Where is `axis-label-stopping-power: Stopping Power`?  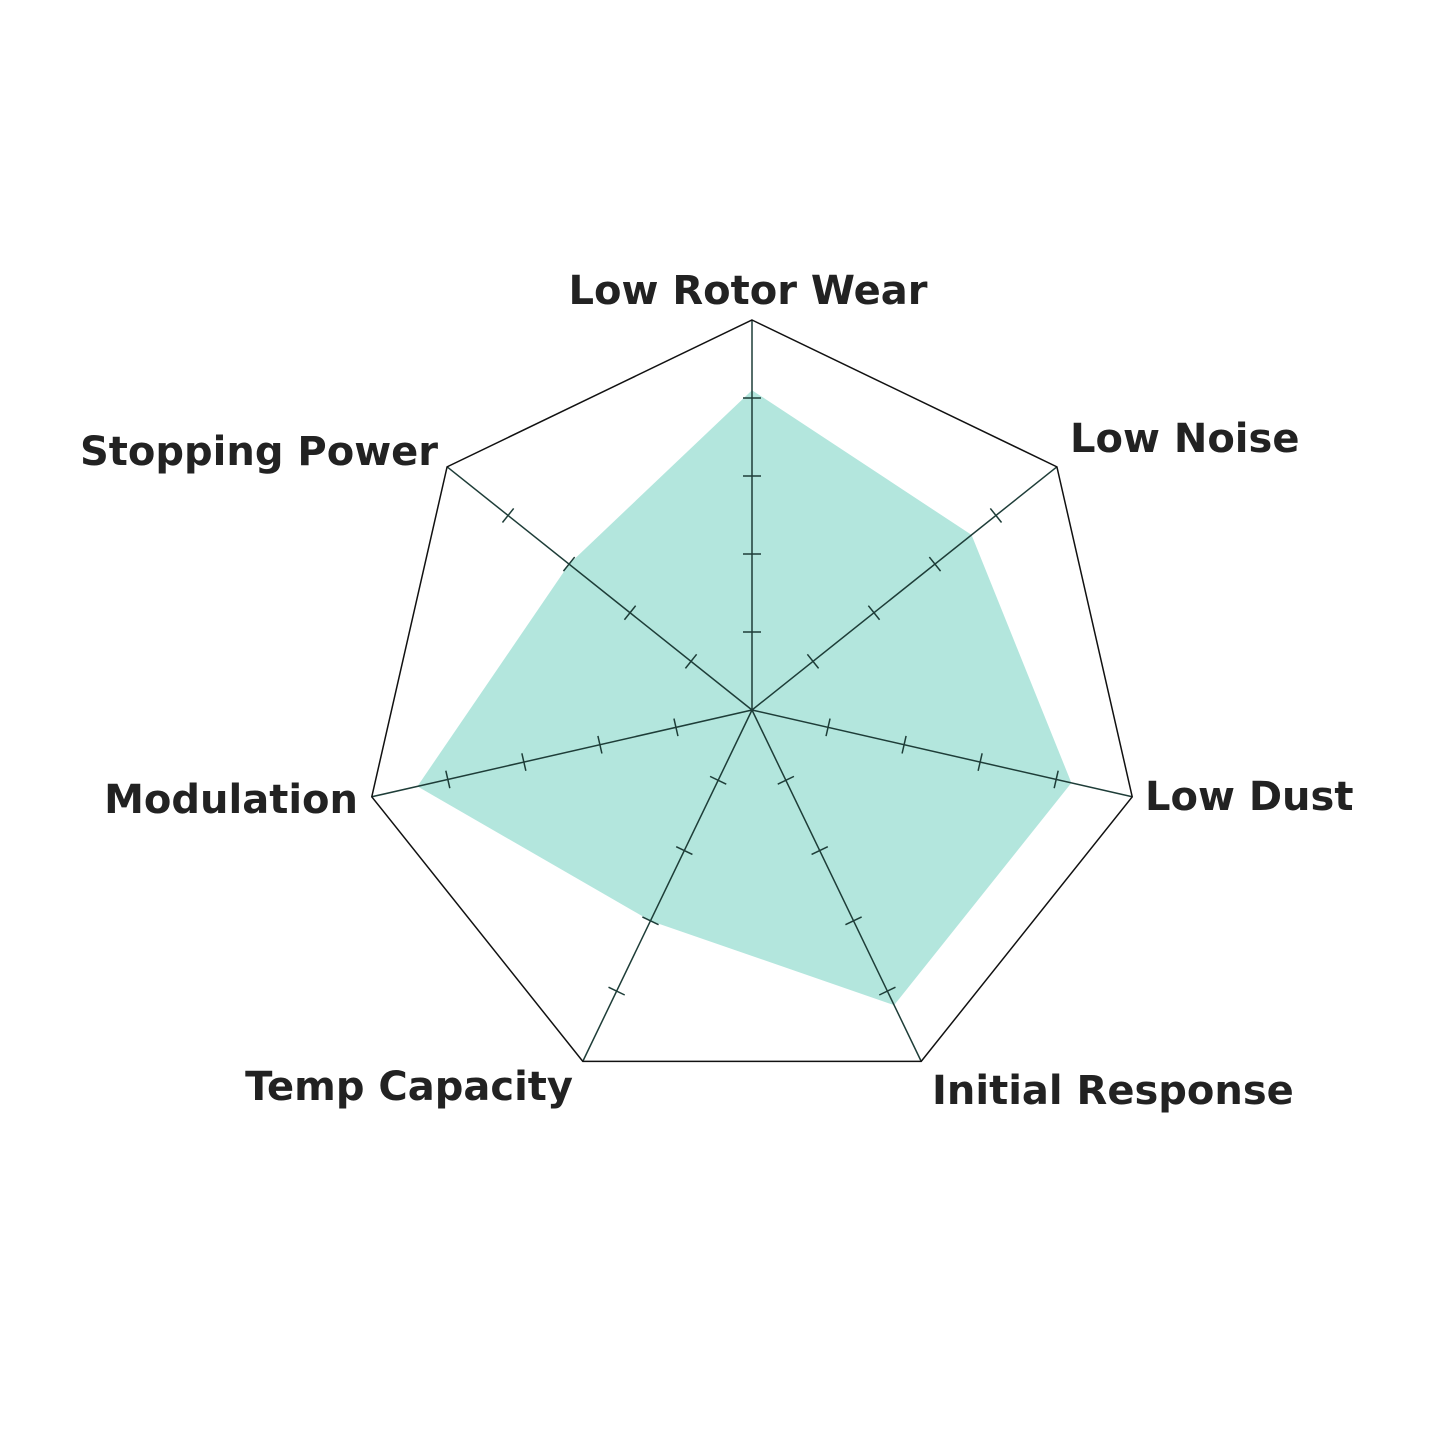 axis-label-stopping-power: Stopping Power is located at coordinates (259, 452).